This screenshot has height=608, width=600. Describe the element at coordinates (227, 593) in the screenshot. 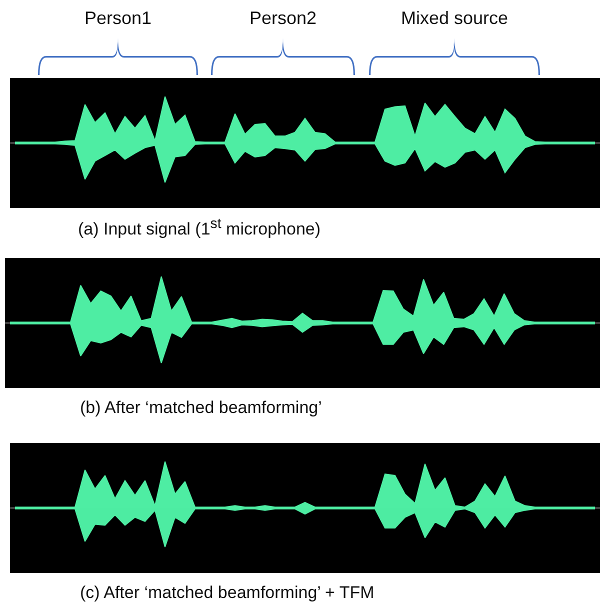

I see `text: (c) After ‘matched beamforming’ + TFM` at that location.